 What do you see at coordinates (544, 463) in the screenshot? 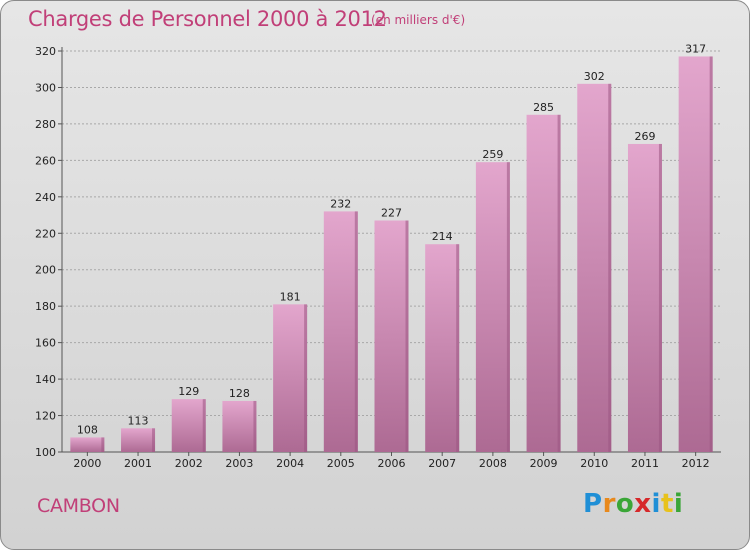
I see `x-tick-label-2009: 2009` at bounding box center [544, 463].